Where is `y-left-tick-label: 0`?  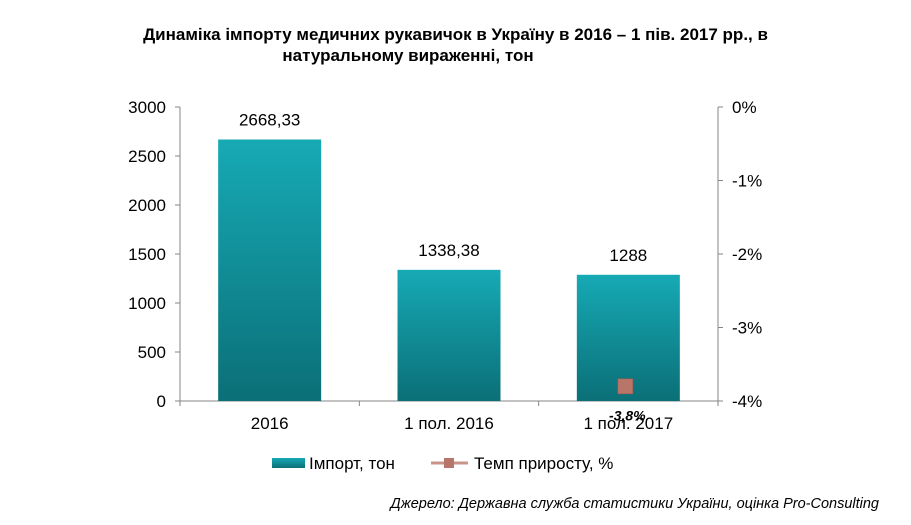 y-left-tick-label: 0 is located at coordinates (161, 401).